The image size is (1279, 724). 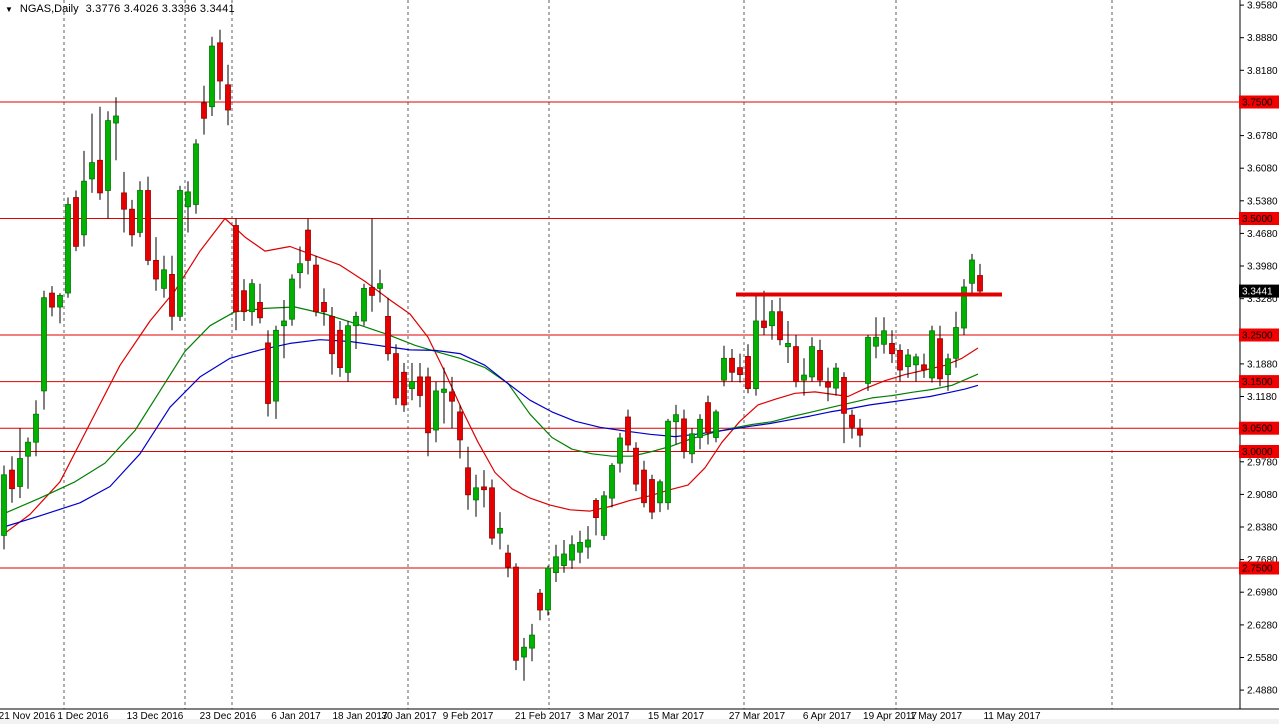 I want to click on svg-text: 2.6280, so click(x=1262, y=625).